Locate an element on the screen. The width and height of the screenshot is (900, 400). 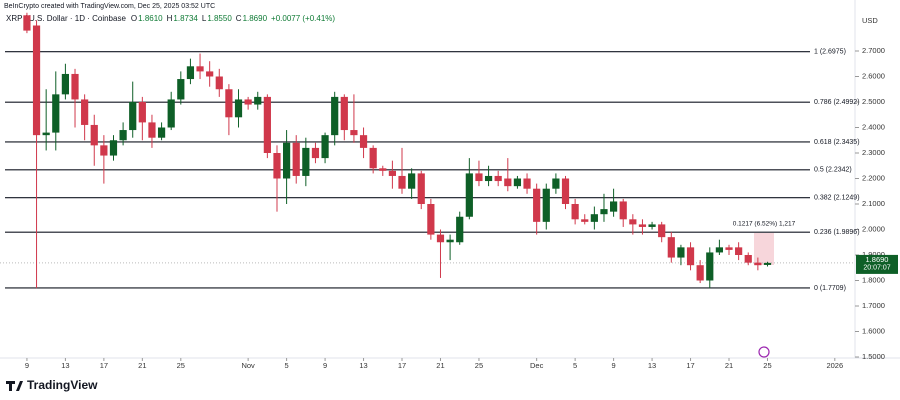
fib-label: 0.5 (2.2342) is located at coordinates (833, 170).